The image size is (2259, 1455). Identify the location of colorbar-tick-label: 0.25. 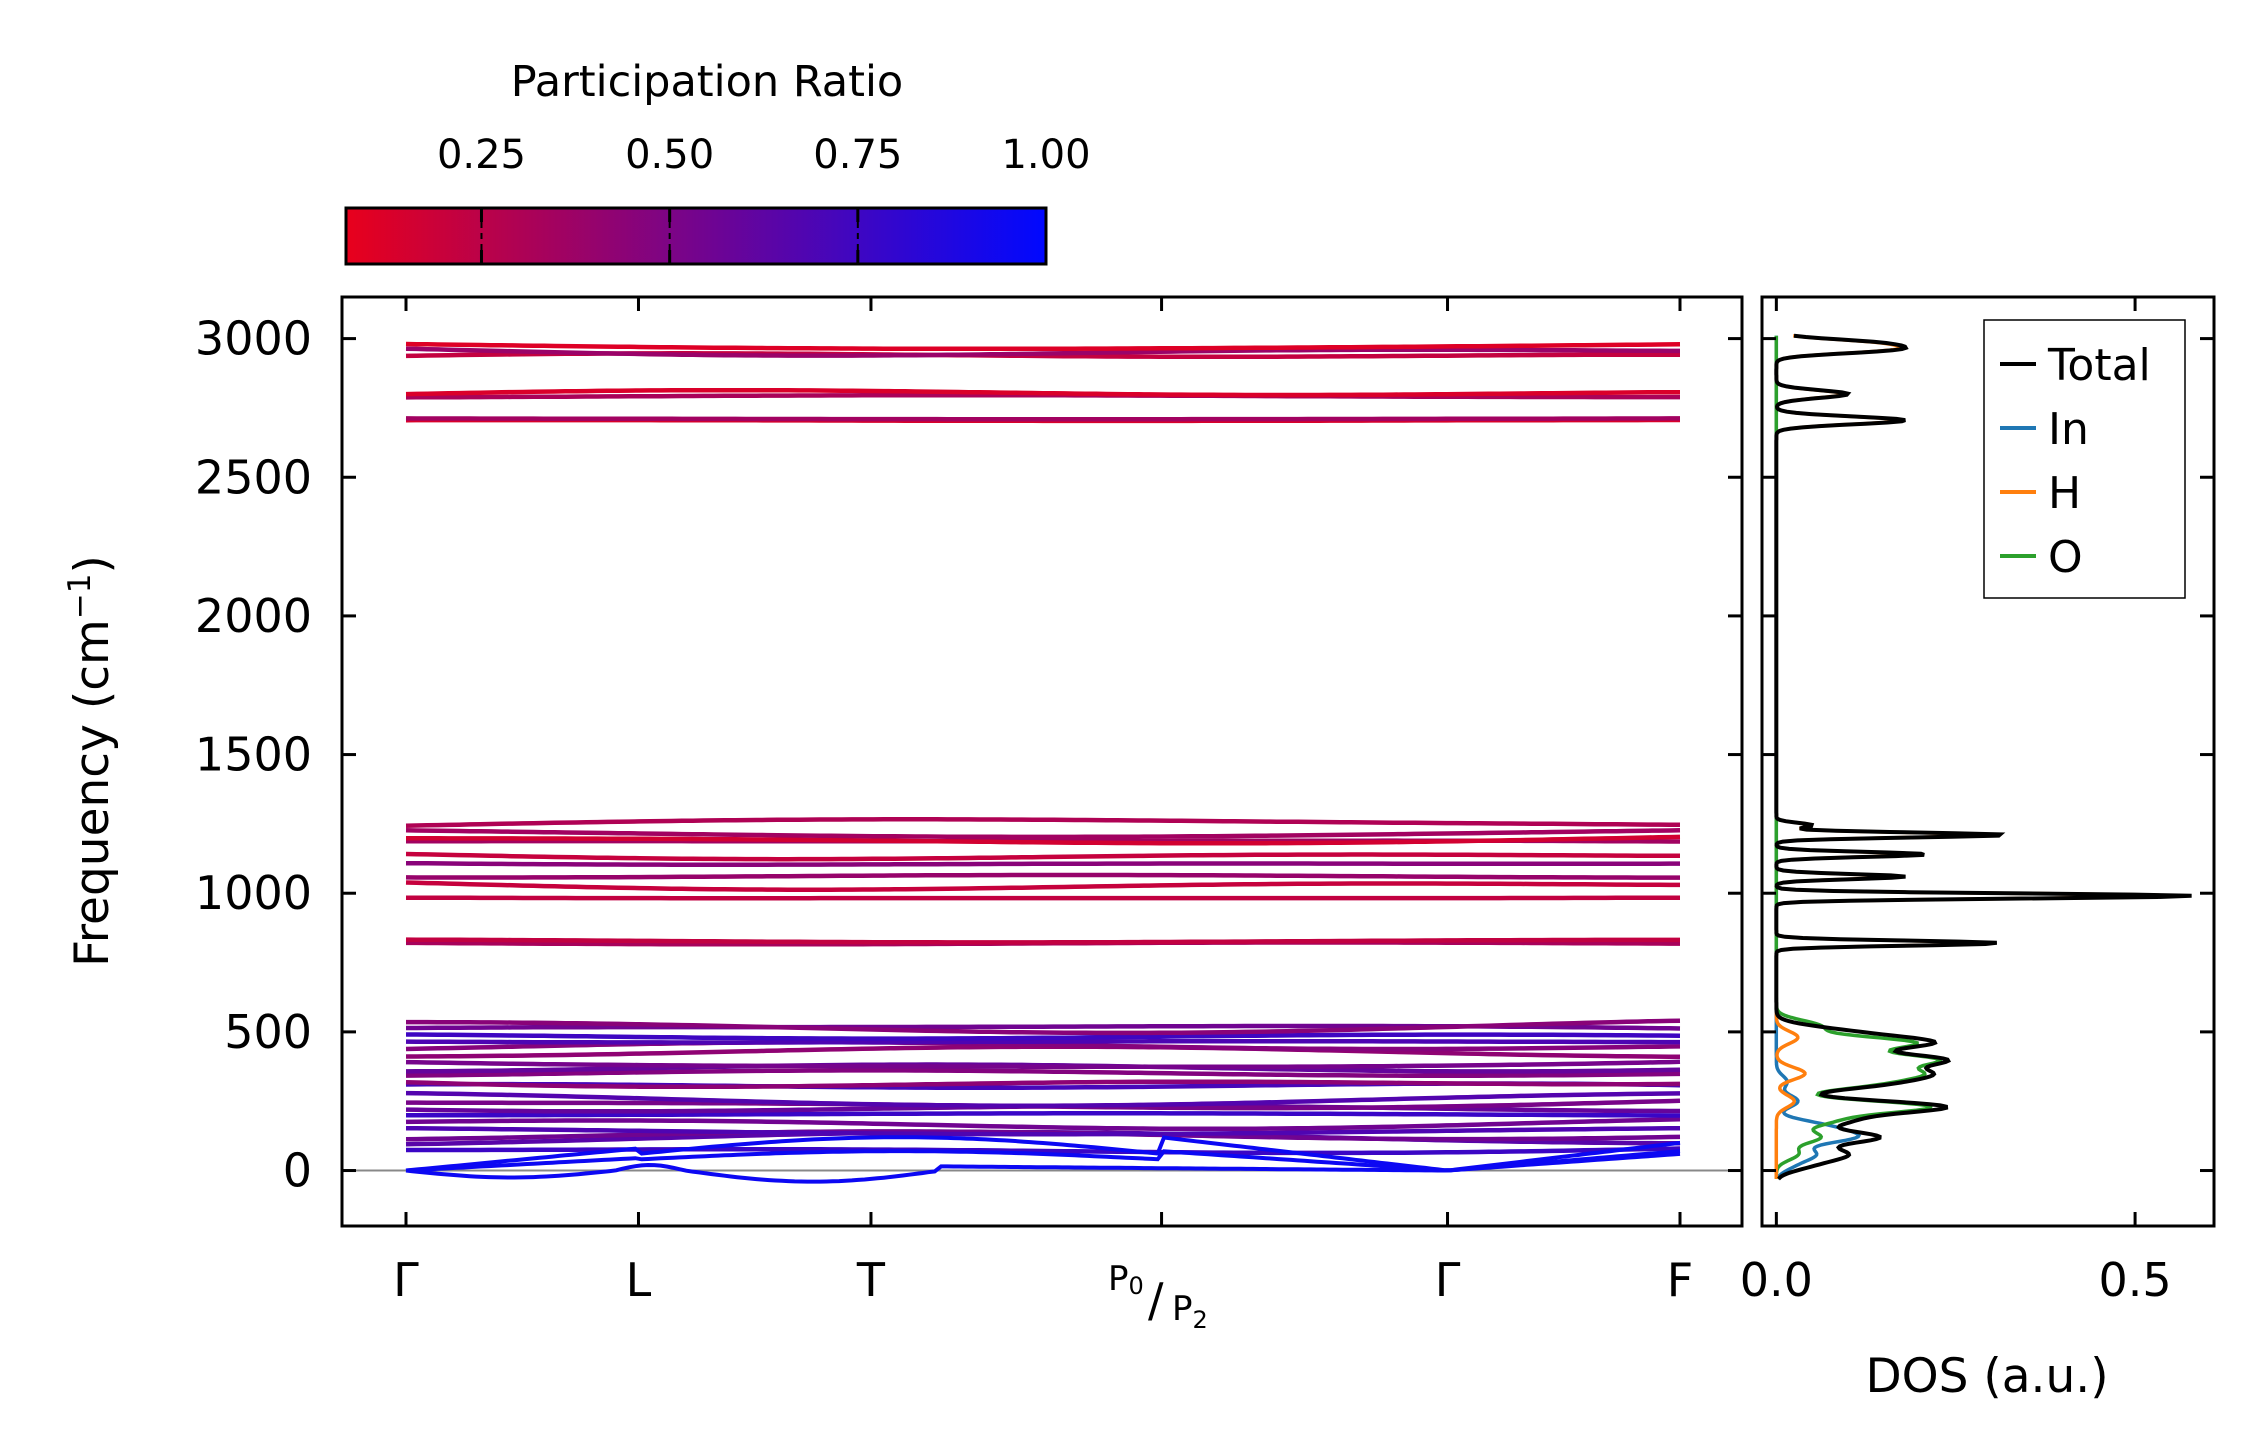
(481, 155).